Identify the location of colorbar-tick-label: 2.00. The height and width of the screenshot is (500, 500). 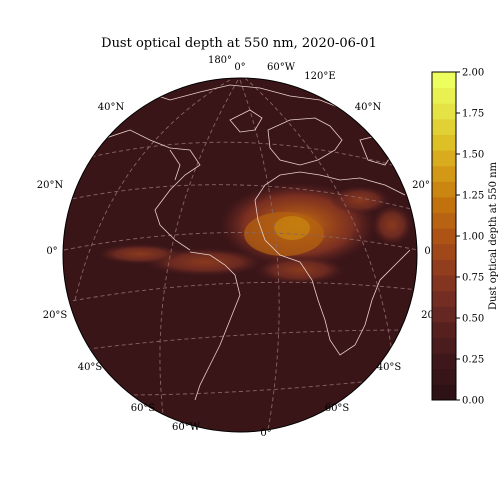
(473, 73).